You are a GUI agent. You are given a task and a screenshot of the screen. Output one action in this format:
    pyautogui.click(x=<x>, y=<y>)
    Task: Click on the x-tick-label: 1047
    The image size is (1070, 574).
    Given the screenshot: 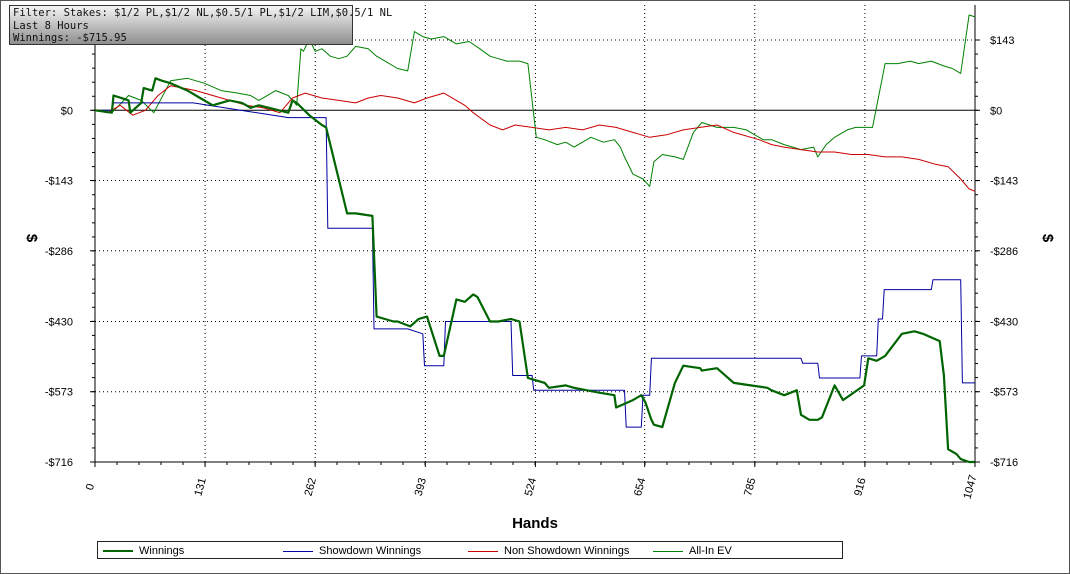 What is the action you would take?
    pyautogui.click(x=971, y=487)
    